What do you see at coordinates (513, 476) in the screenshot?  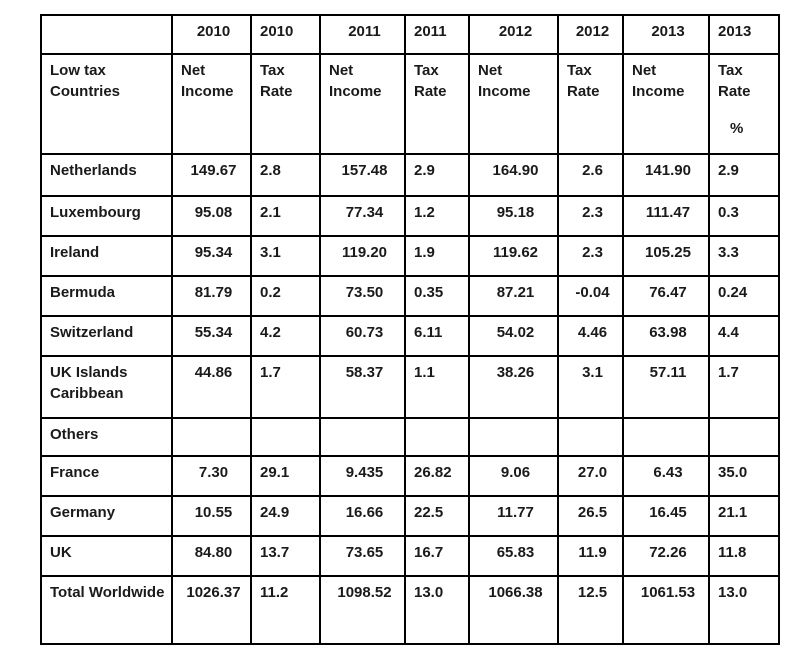 I see `data-cell: 9.06` at bounding box center [513, 476].